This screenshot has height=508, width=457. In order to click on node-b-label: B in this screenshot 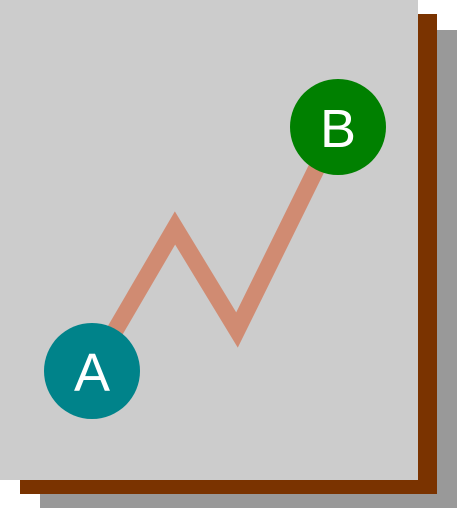, I will do `click(338, 129)`.